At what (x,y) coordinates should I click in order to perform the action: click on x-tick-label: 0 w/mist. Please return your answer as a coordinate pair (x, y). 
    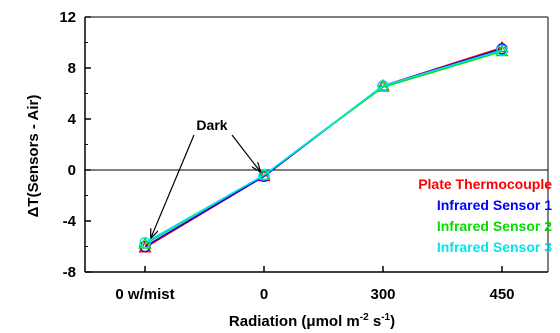
    Looking at the image, I should click on (144, 294).